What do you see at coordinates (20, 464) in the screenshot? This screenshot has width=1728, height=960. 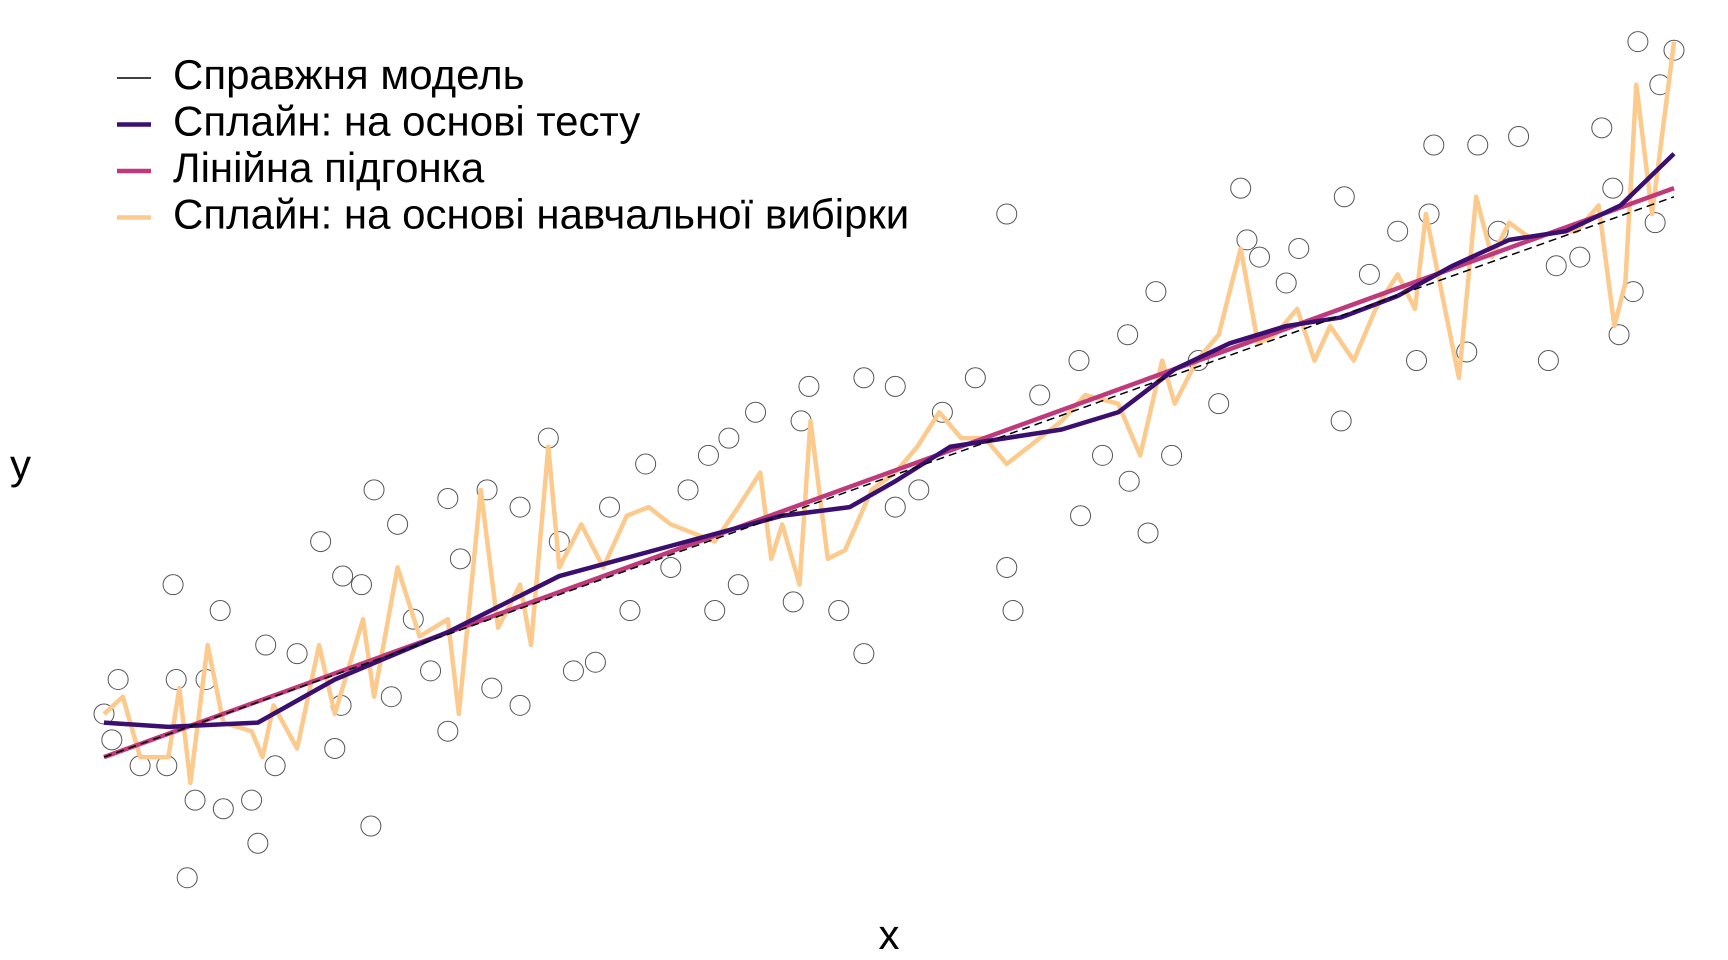 I see `y-axis-label: y` at bounding box center [20, 464].